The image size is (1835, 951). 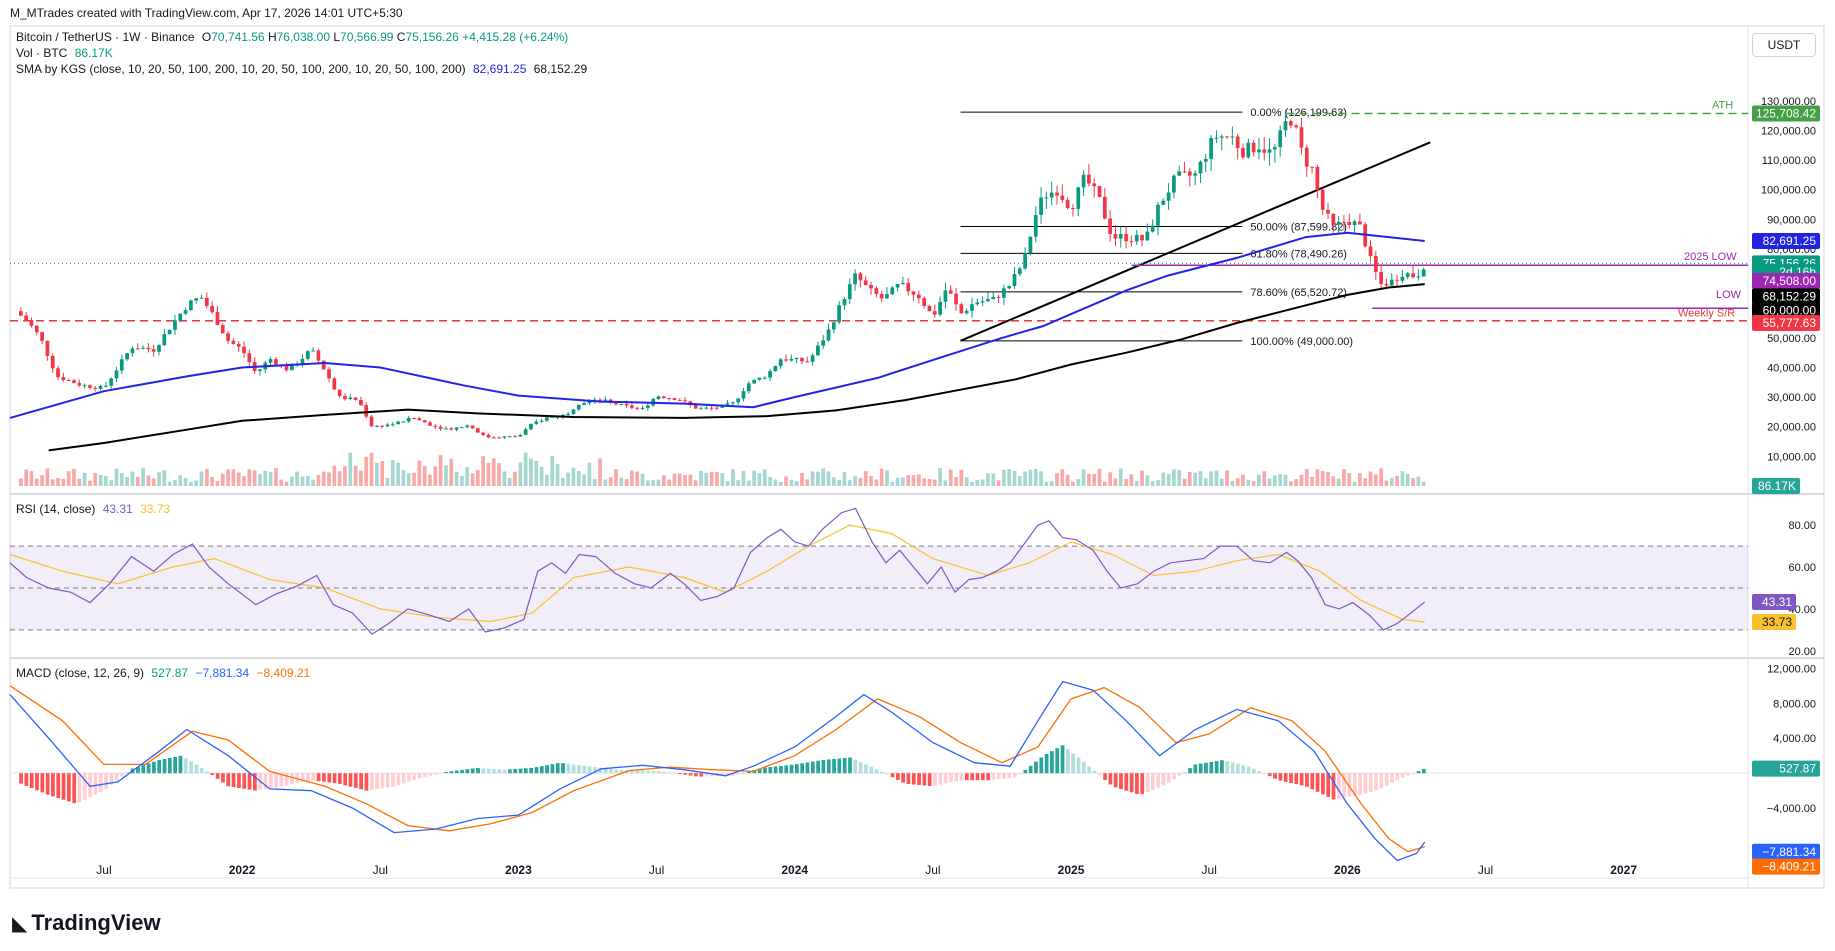 What do you see at coordinates (1789, 852) in the screenshot?
I see `macd-tag-1: −7,881.34` at bounding box center [1789, 852].